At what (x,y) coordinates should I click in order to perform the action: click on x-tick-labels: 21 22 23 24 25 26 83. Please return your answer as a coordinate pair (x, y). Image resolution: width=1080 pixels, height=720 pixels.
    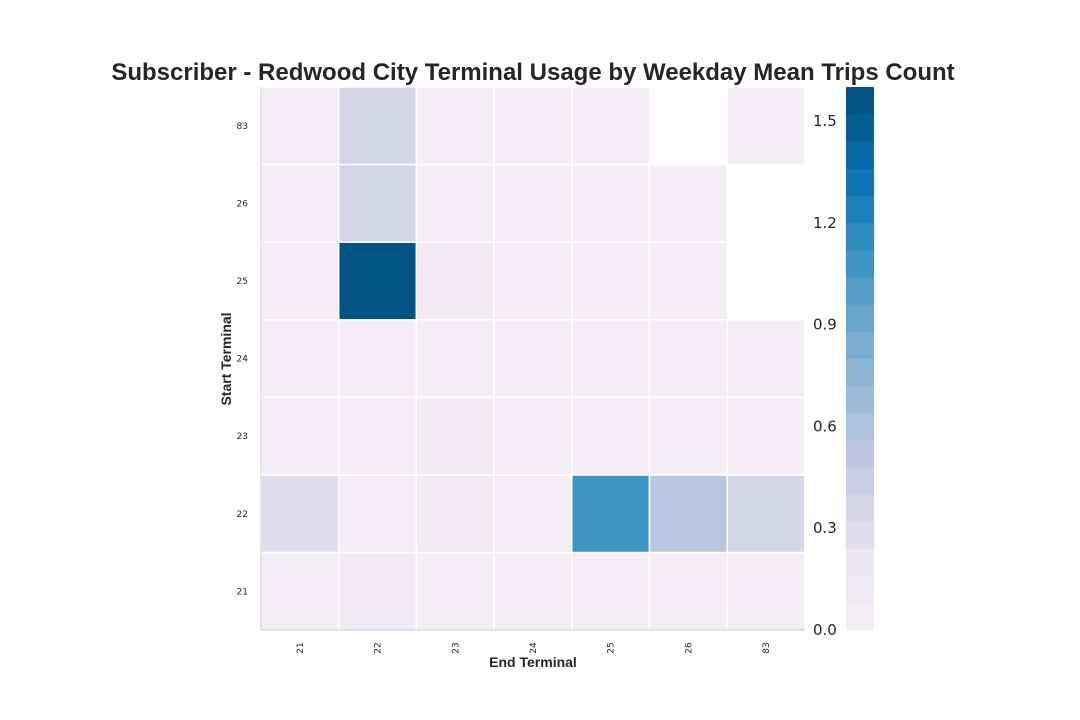
    Looking at the image, I should click on (534, 648).